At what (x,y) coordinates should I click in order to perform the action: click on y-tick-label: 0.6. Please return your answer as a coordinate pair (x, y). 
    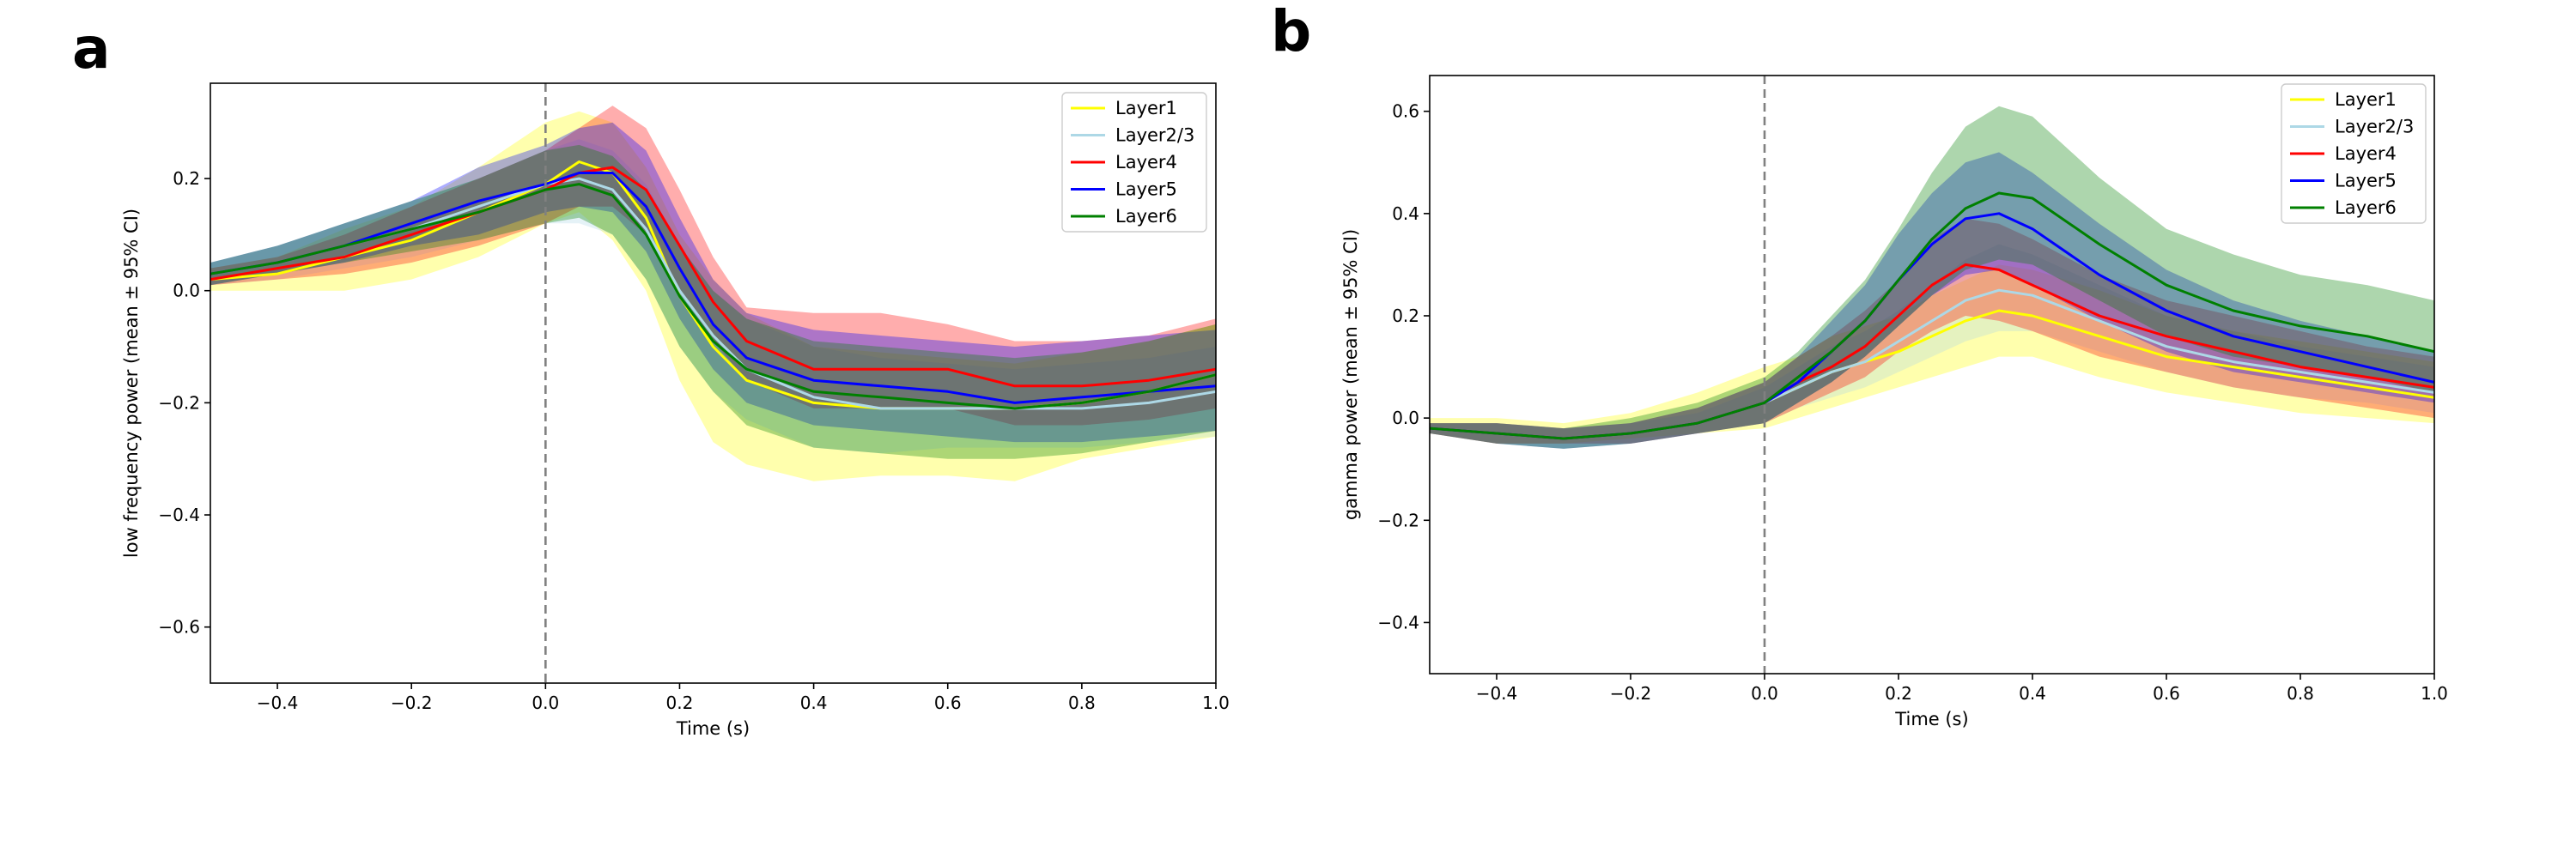
    Looking at the image, I should click on (1405, 112).